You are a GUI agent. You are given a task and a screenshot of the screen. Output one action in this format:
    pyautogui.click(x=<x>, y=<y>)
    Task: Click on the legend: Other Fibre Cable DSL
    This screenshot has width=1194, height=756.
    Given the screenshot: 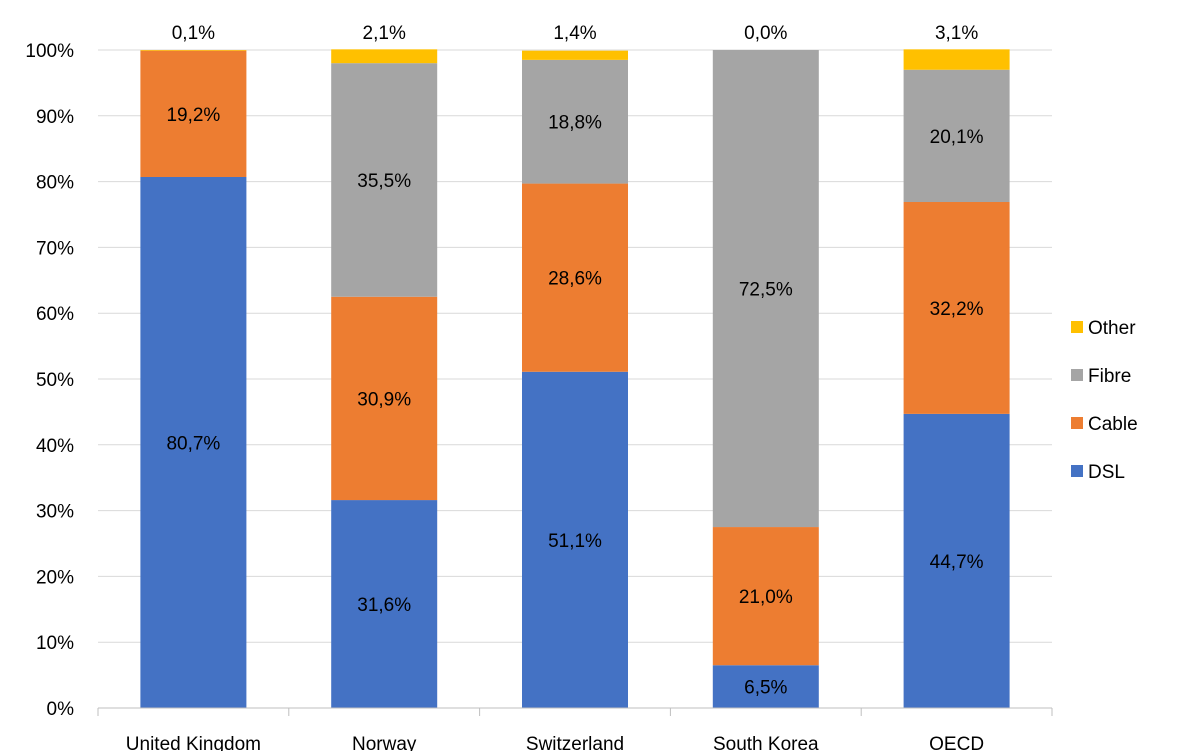 What is the action you would take?
    pyautogui.click(x=1104, y=400)
    